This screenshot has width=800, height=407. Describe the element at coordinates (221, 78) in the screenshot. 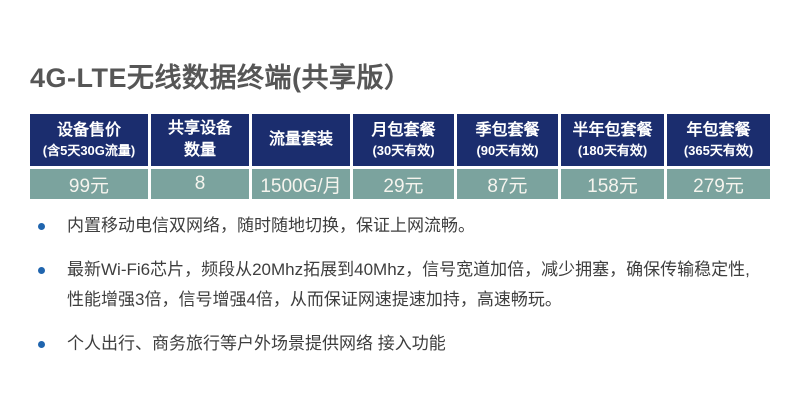

I see `page-title: 4G-LTE无线数据终端(共享版）` at that location.